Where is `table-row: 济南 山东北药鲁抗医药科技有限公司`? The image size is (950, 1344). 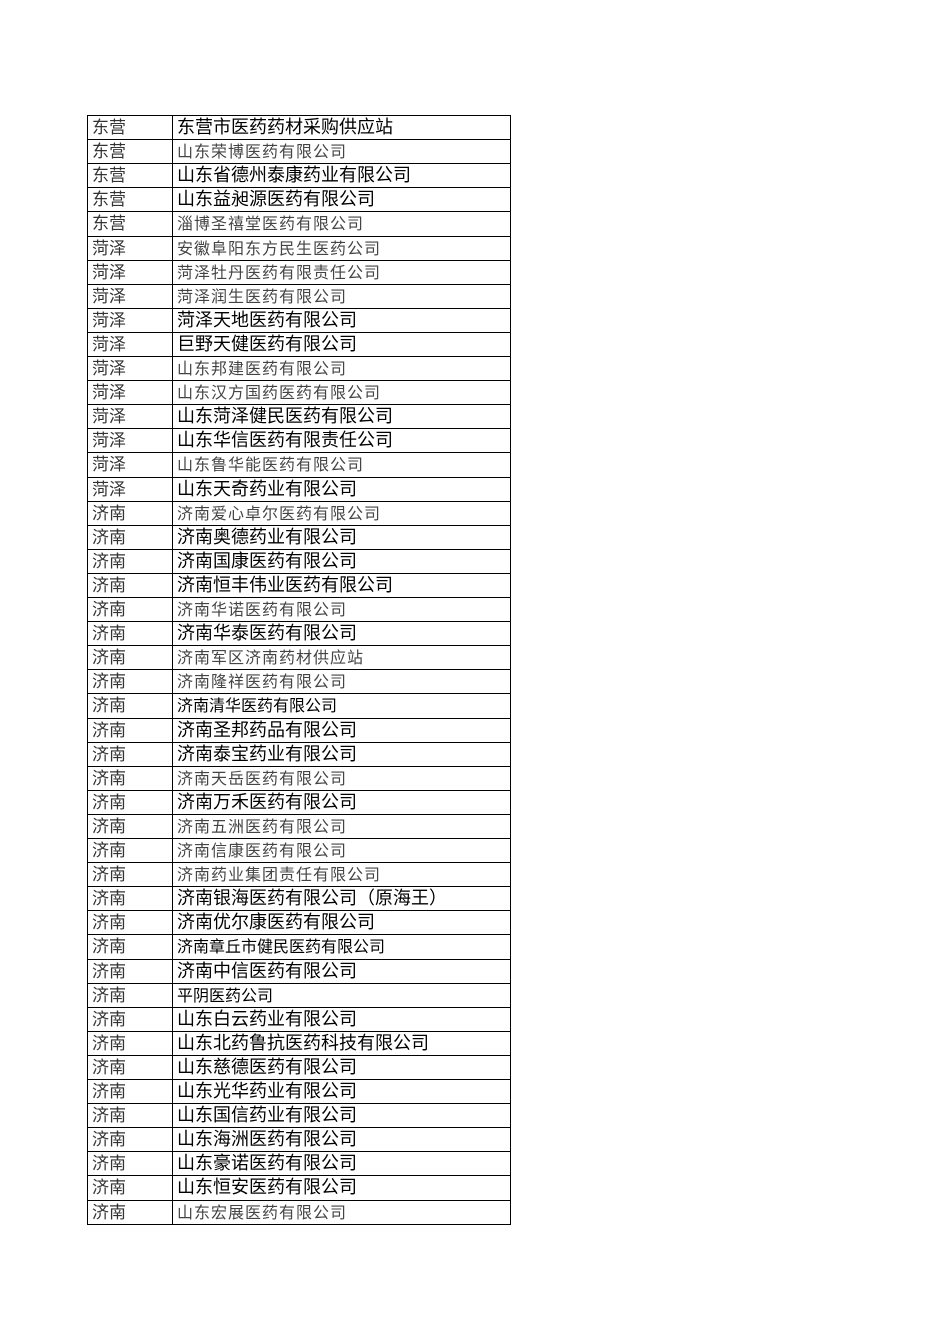 table-row: 济南 山东北药鲁抗医药科技有限公司 is located at coordinates (299, 1043).